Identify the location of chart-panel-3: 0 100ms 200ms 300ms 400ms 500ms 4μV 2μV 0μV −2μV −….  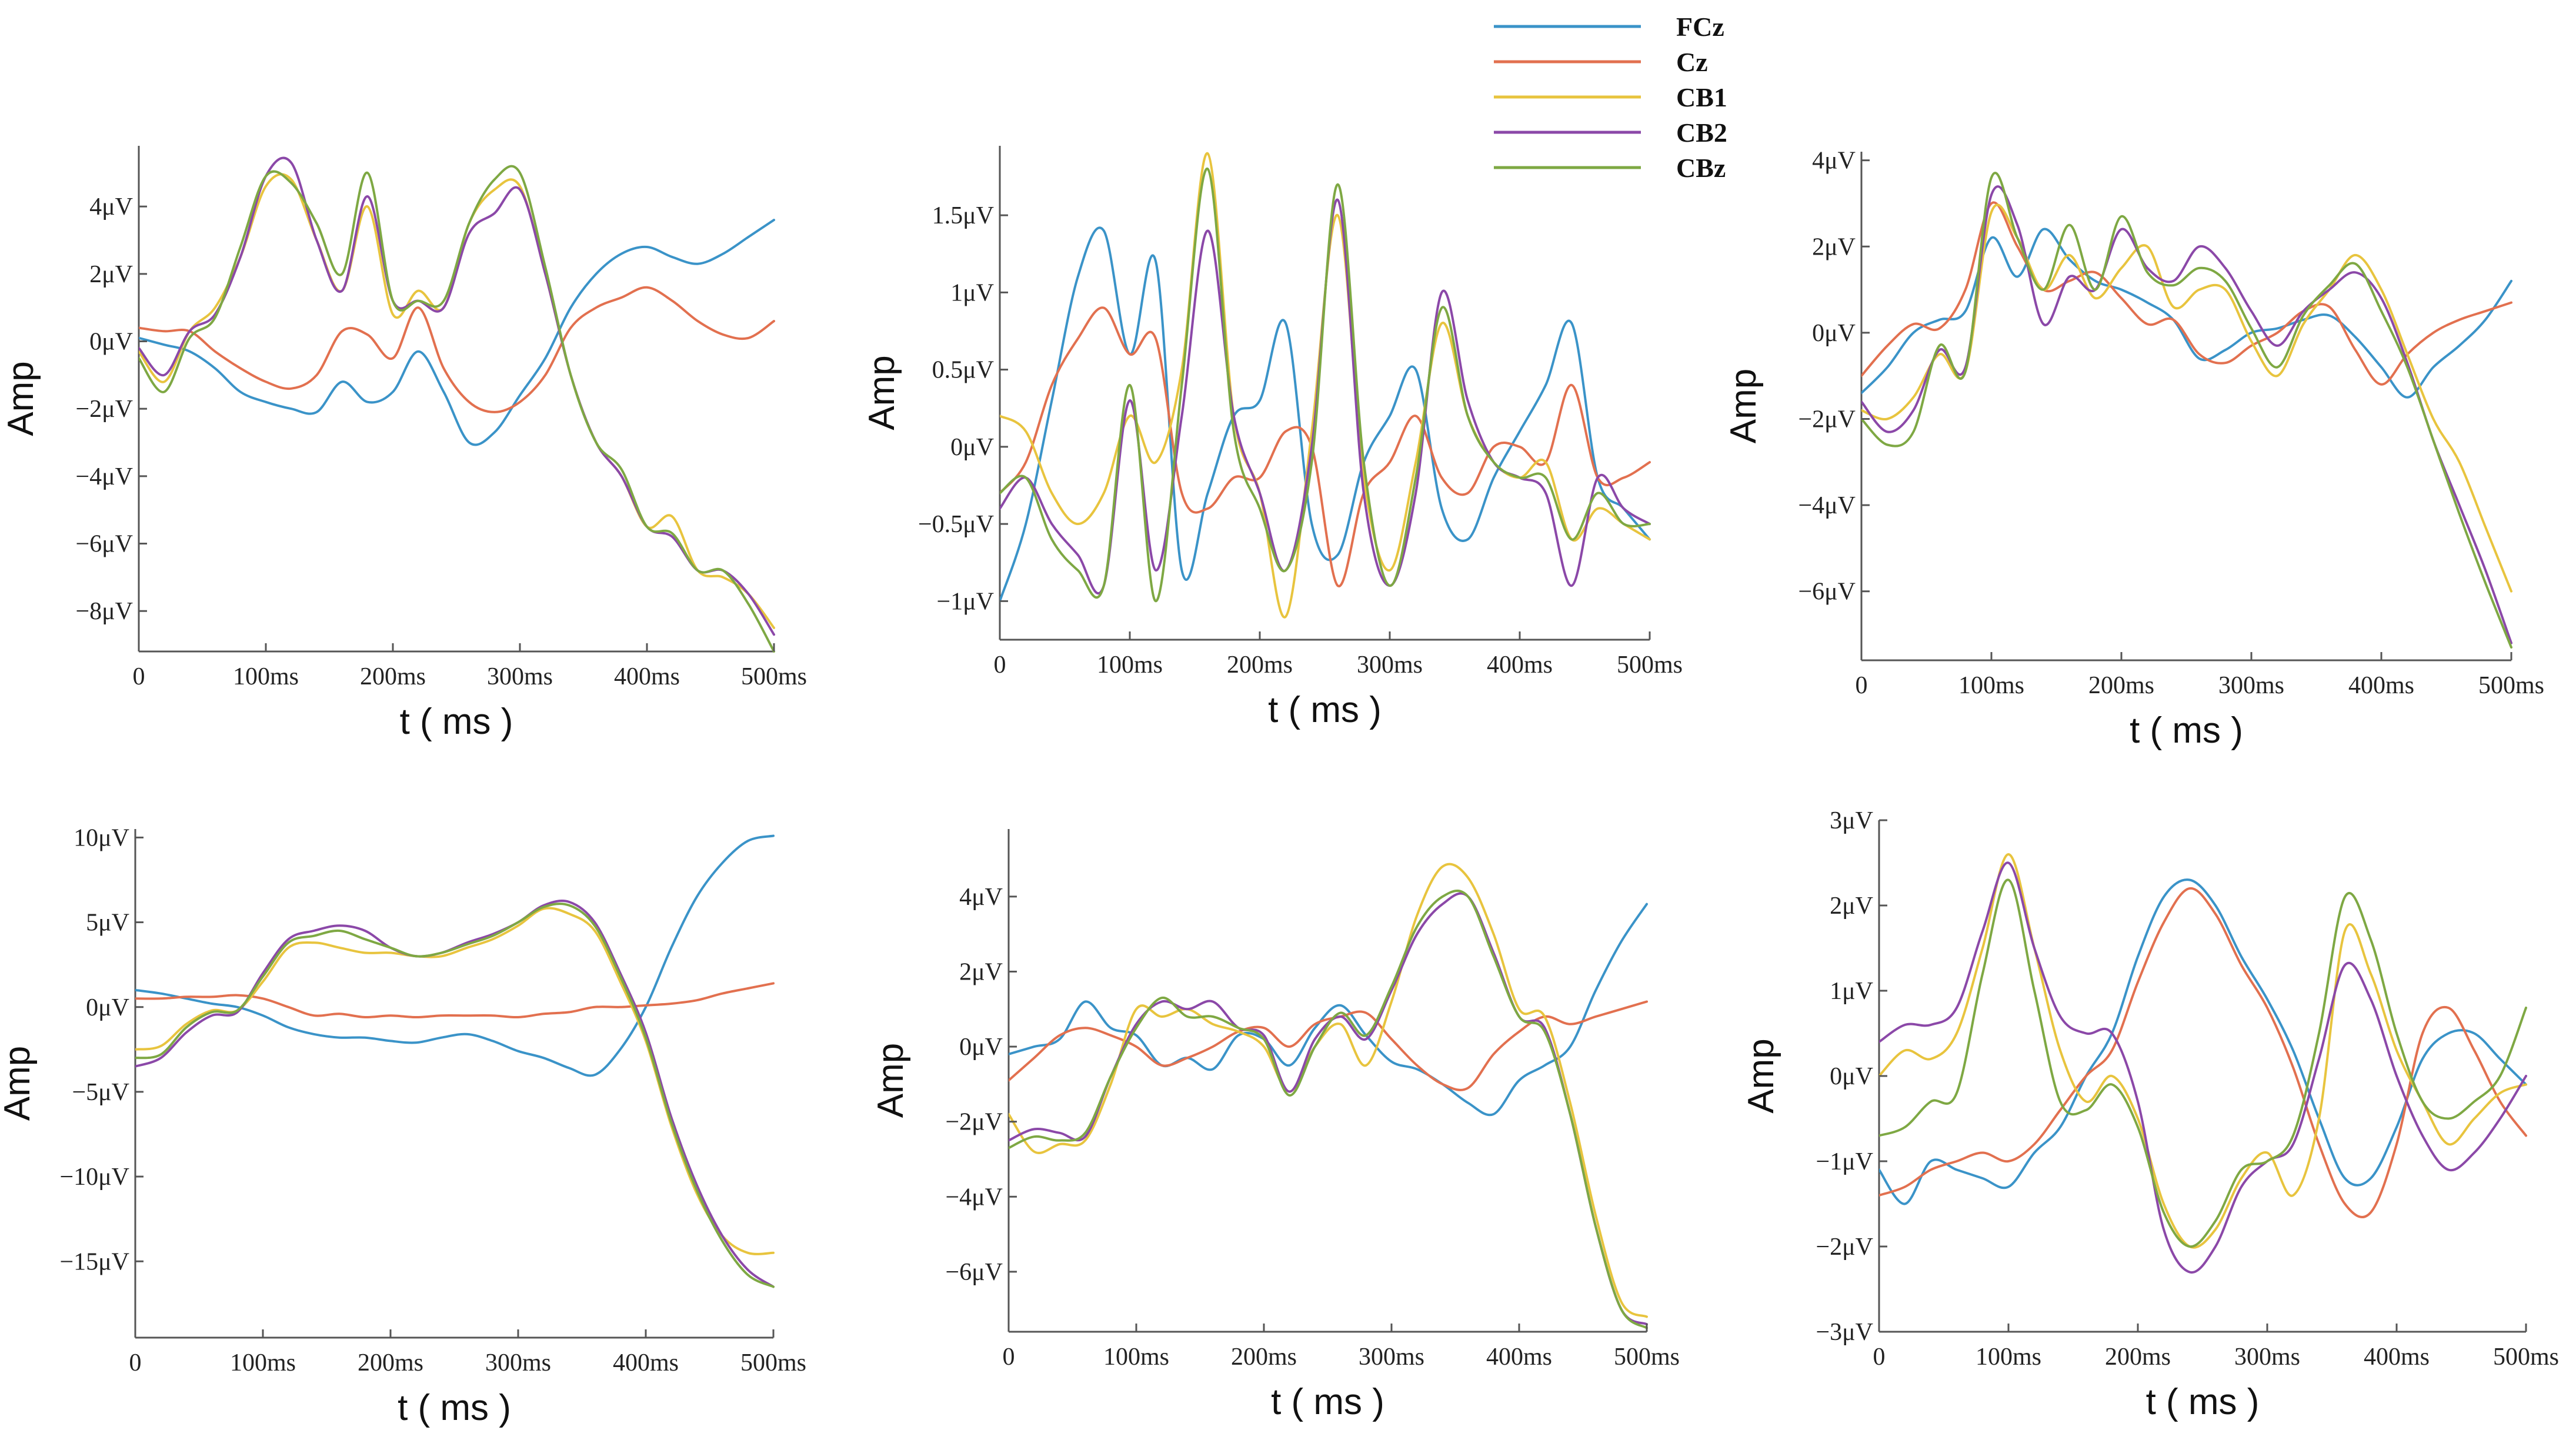
(2133, 450).